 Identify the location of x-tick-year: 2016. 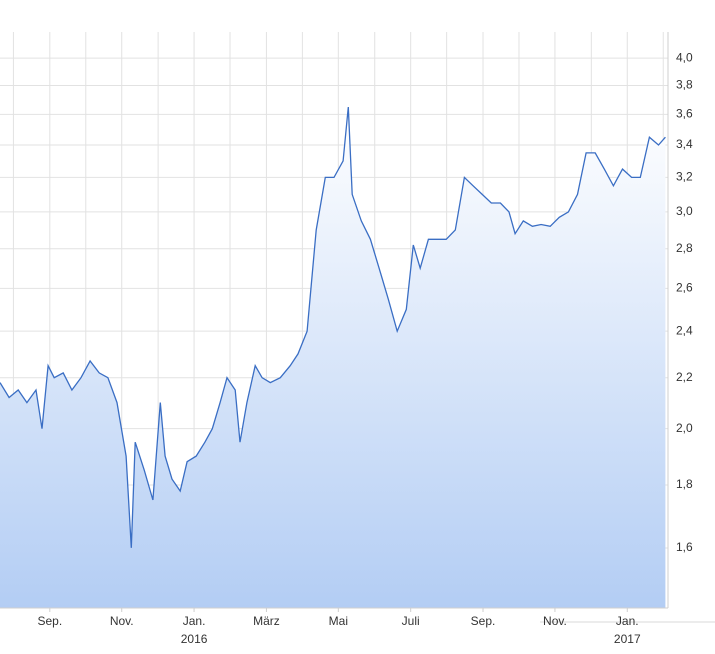
(194, 639).